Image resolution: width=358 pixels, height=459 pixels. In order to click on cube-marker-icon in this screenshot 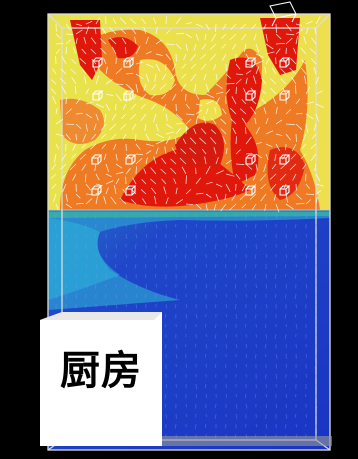, I will do `click(251, 190)`.